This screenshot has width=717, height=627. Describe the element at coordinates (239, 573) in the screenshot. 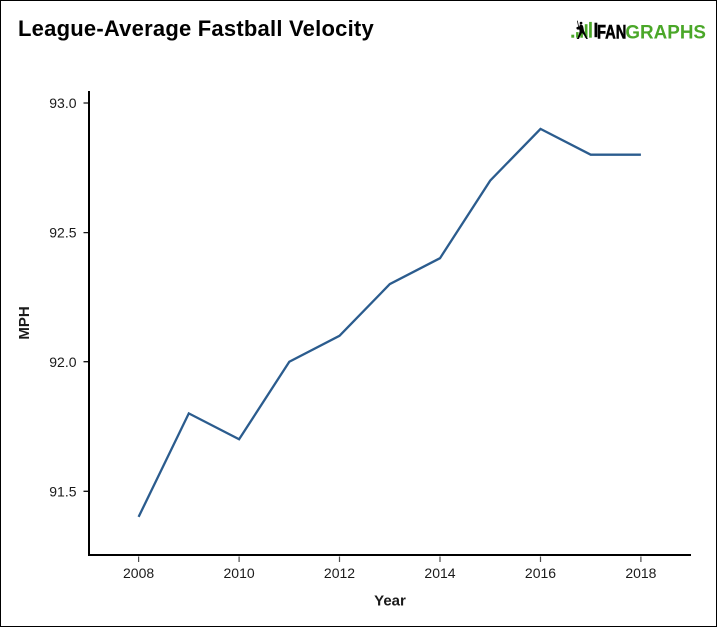

I see `svg-text: 2010` at that location.